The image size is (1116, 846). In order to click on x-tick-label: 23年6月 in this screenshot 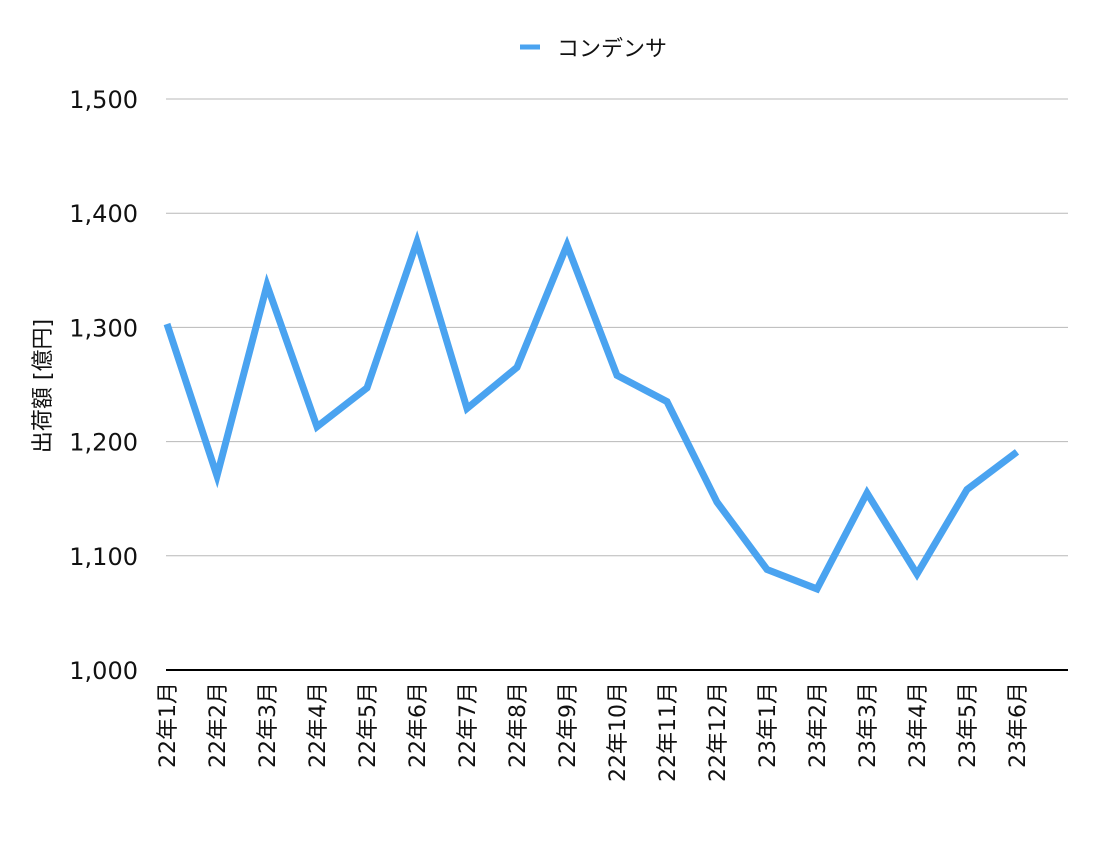, I will do `click(1018, 725)`.